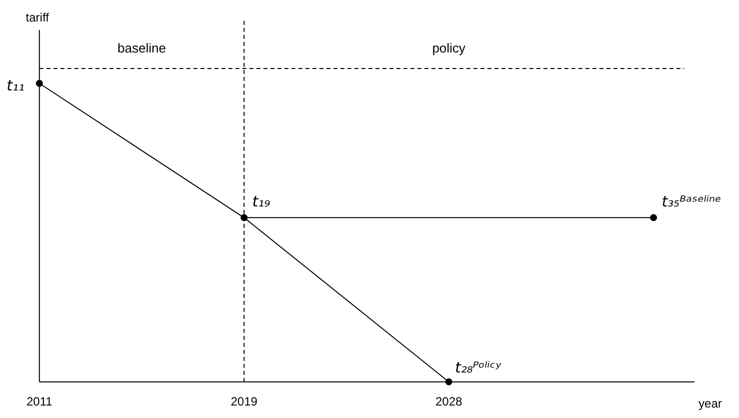  What do you see at coordinates (261, 201) in the screenshot?
I see `annotation: t₁₉` at bounding box center [261, 201].